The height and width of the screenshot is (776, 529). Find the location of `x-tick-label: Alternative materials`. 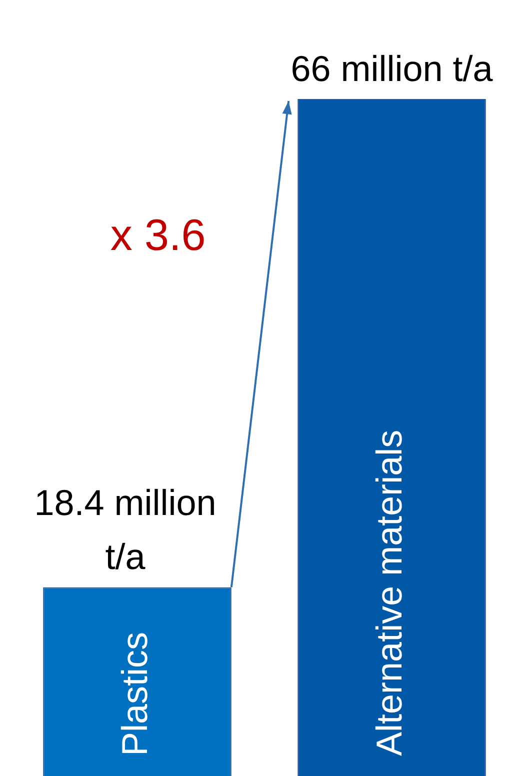

x-tick-label: Alternative materials is located at coordinates (389, 593).